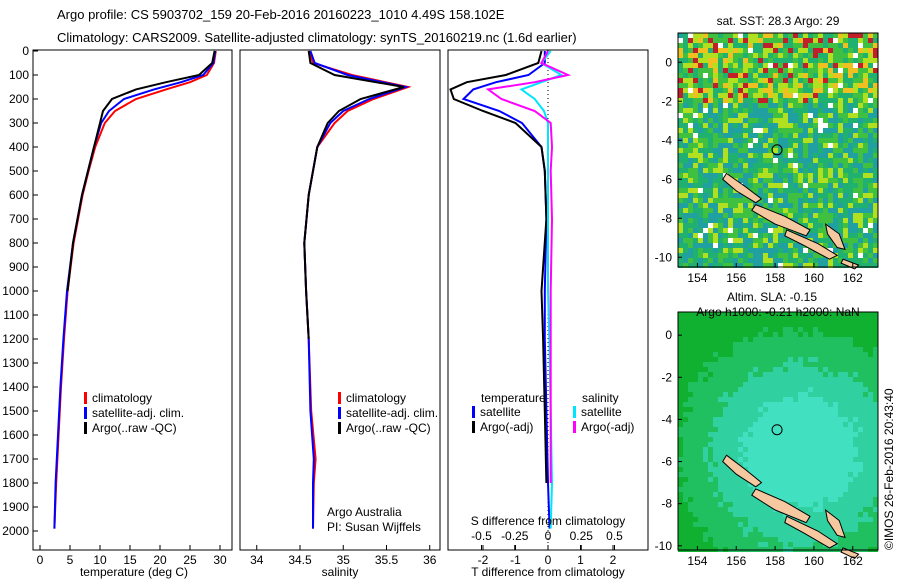  I want to click on y-tick-label: 1700, so click(15, 459).